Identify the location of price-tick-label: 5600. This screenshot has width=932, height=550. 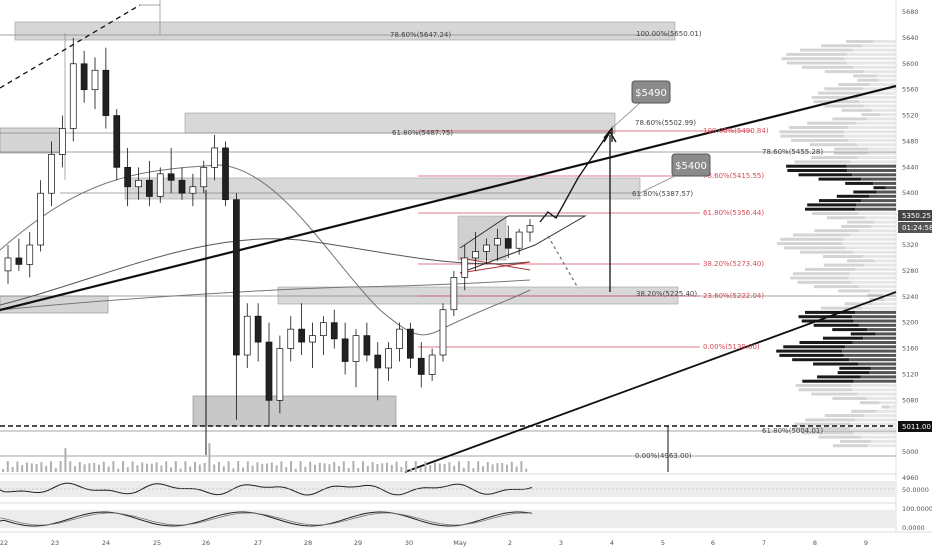
(910, 64).